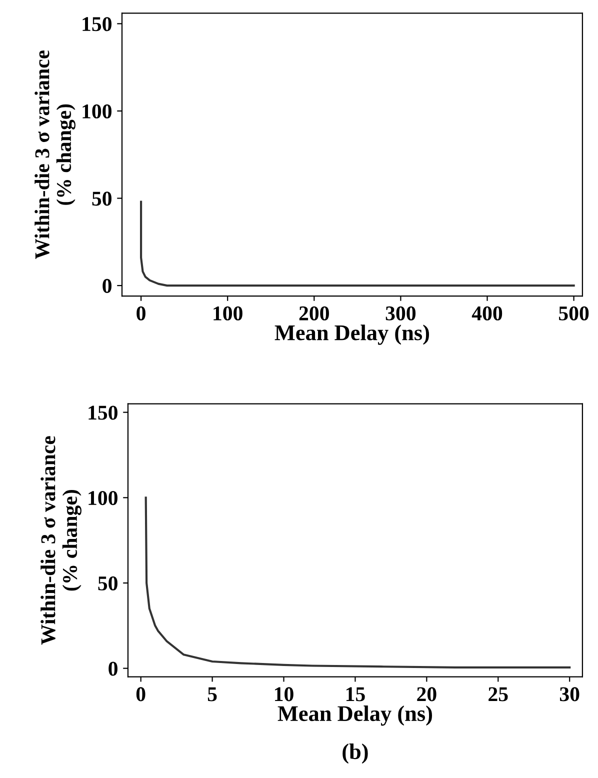  What do you see at coordinates (487, 313) in the screenshot?
I see `x-tick-label: 400` at bounding box center [487, 313].